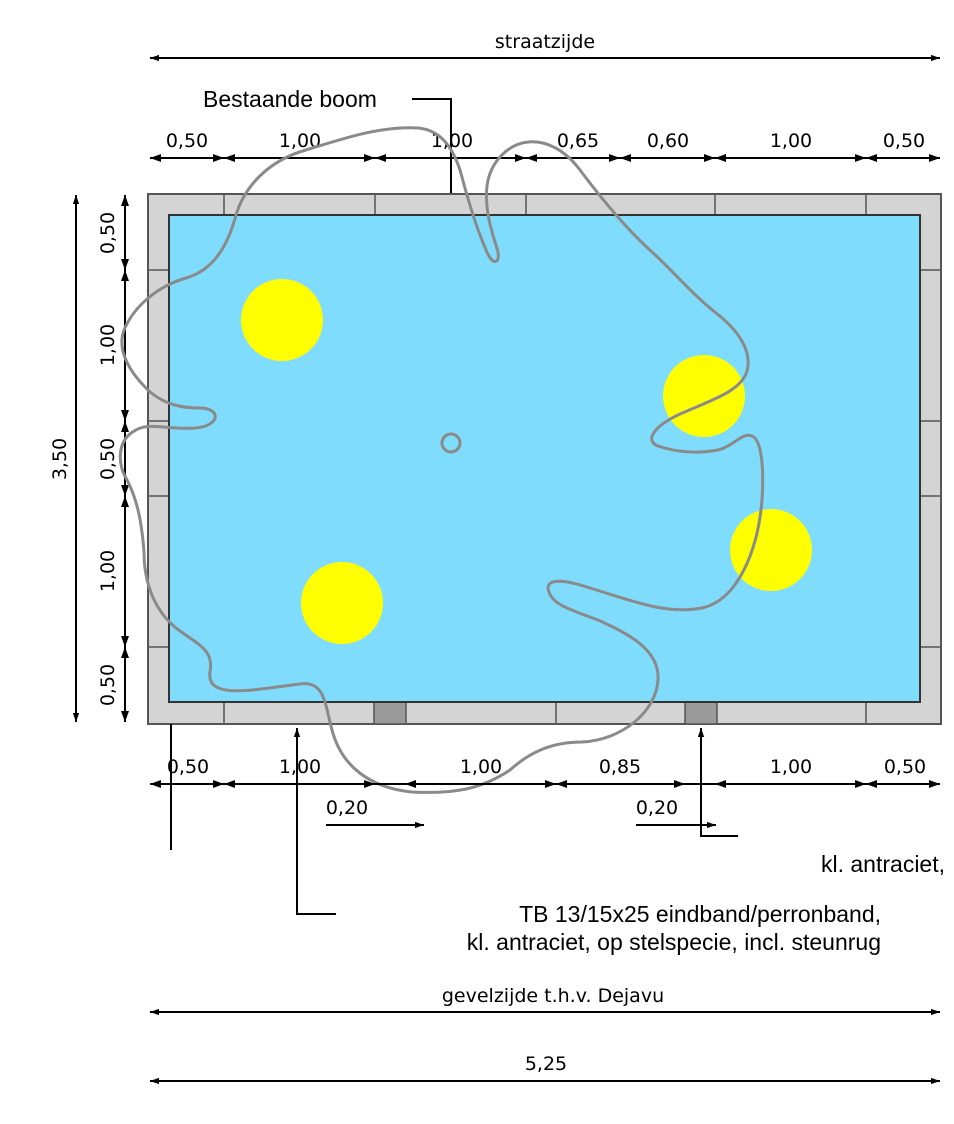 The image size is (954, 1124). What do you see at coordinates (545, 772) in the screenshot?
I see `bottom-dimension-chain: 0,50 1,00 1,00 0,85 1,00 0,50` at bounding box center [545, 772].